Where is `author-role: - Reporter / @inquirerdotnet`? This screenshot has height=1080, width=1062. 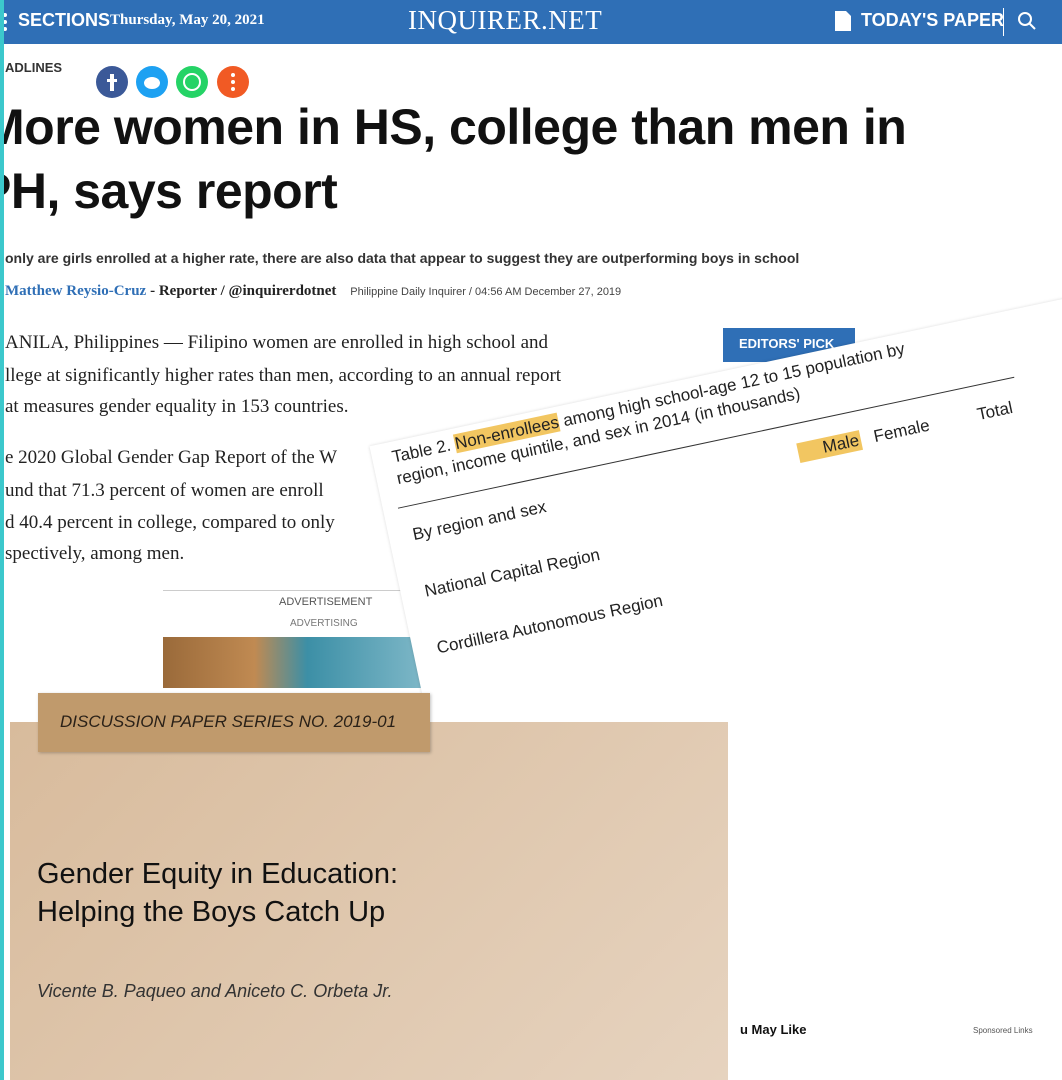 author-role: - Reporter / @inquirerdotnet is located at coordinates (243, 291).